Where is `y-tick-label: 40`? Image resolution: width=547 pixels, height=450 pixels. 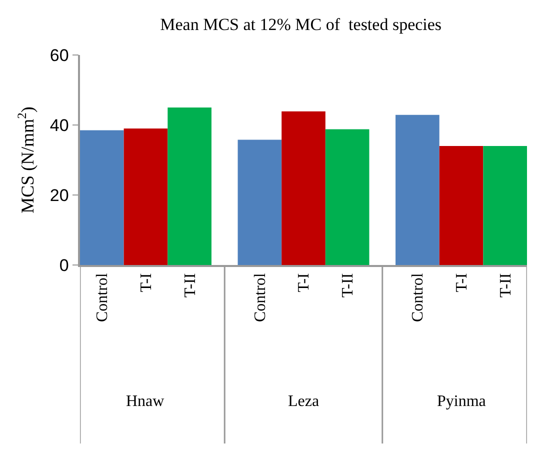
y-tick-label: 40 is located at coordinates (59, 125).